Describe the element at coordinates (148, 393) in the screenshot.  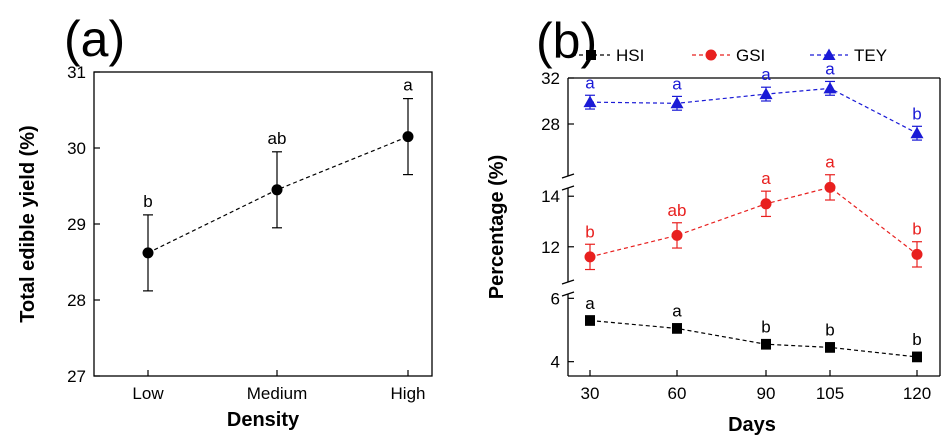
I see `x-tick-label: Low` at that location.